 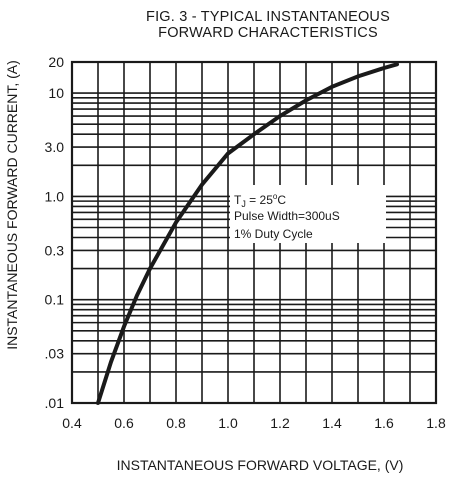 What do you see at coordinates (55, 300) in the screenshot?
I see `y-tick-label: 0.1` at bounding box center [55, 300].